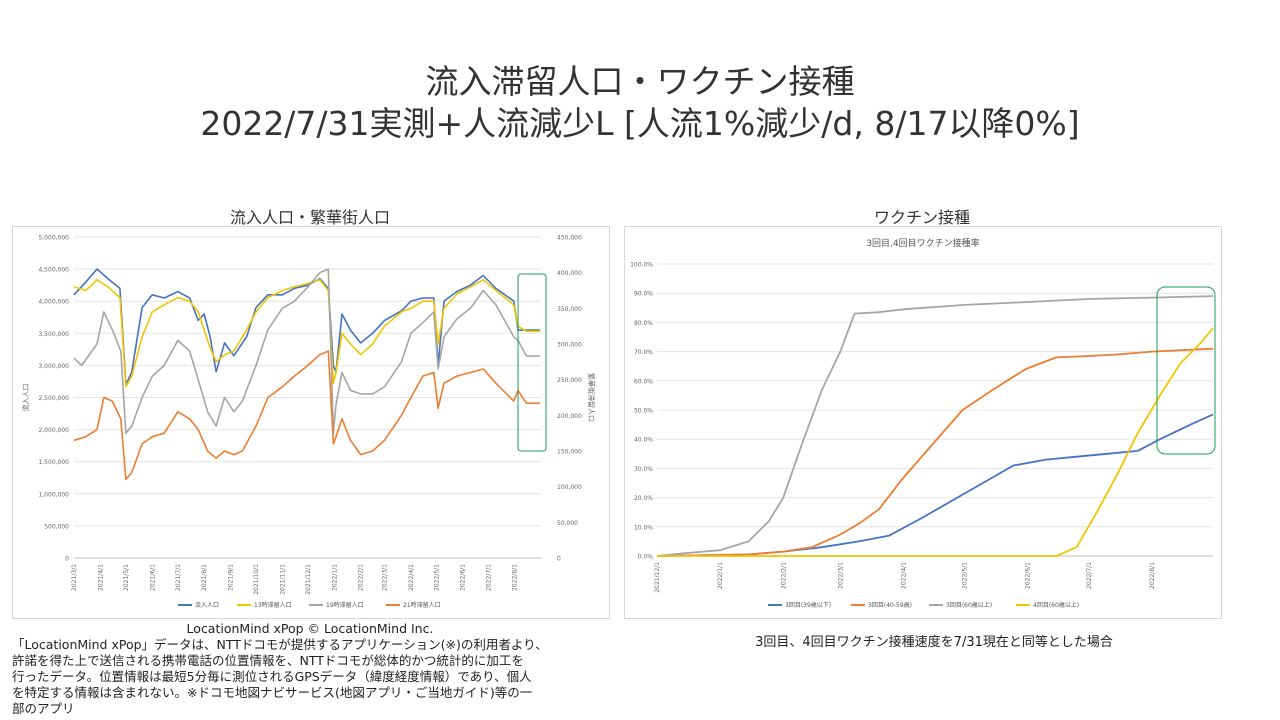  What do you see at coordinates (152, 577) in the screenshot?
I see `x-tick-label: 2021/6/1` at bounding box center [152, 577].